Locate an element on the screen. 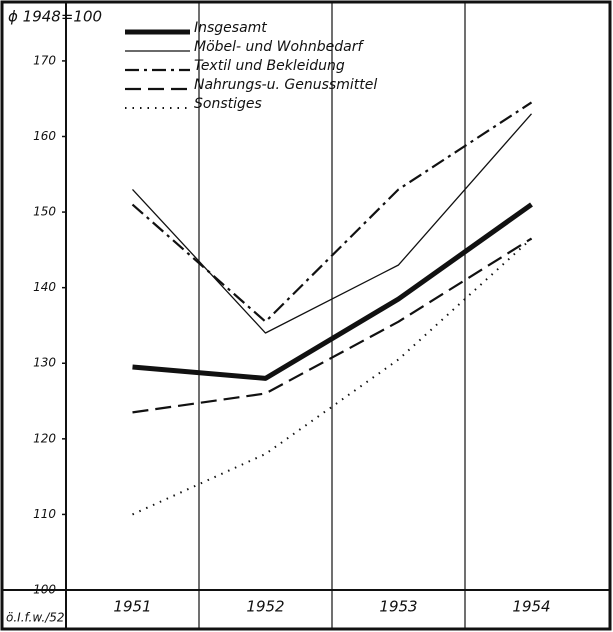 This screenshot has height=632, width=613. y-tick-label: 100 is located at coordinates (44, 590).